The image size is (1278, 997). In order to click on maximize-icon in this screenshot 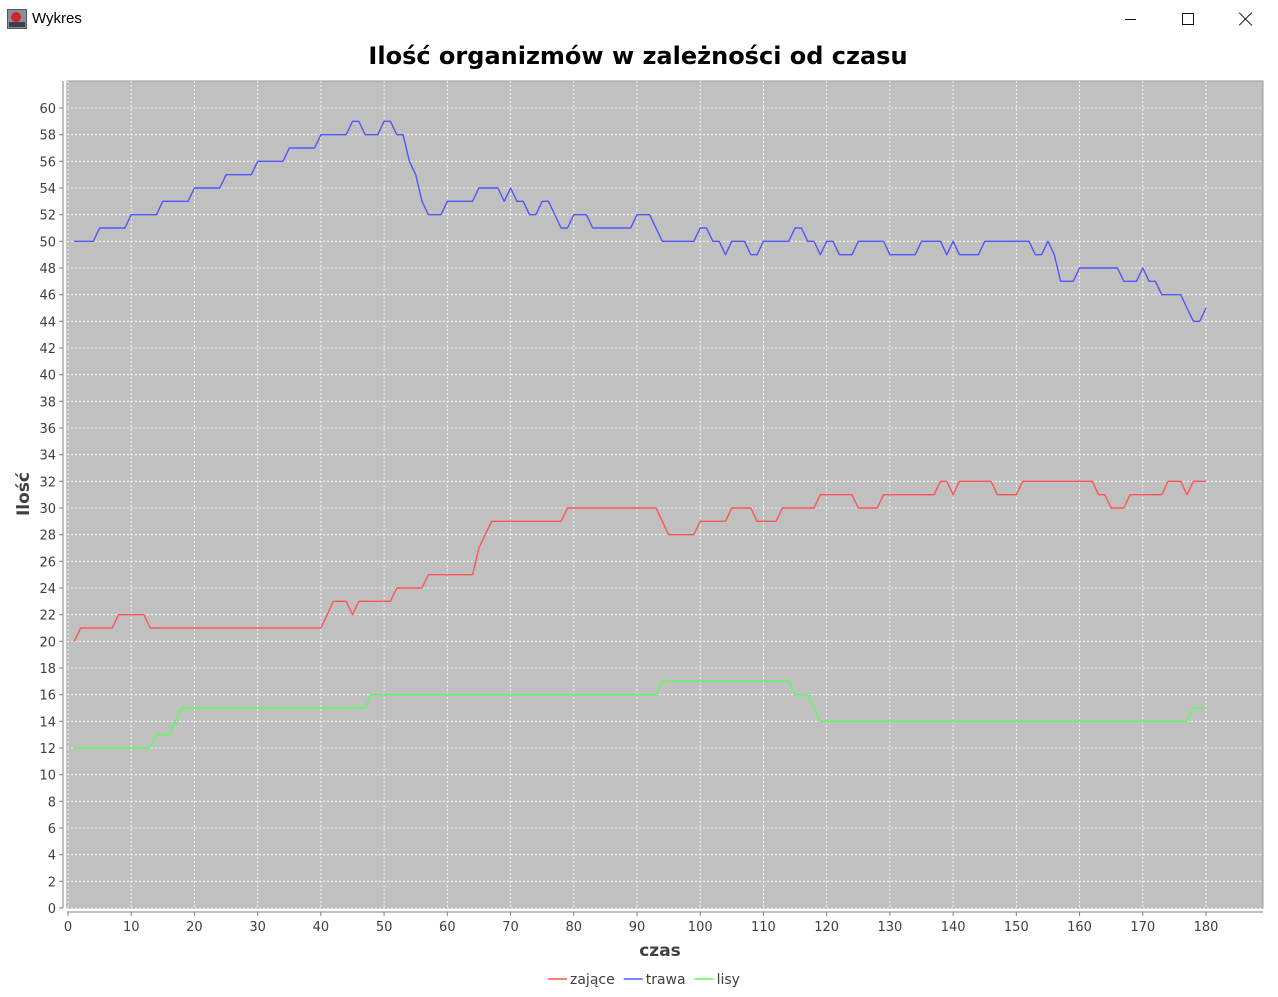, I will do `click(1188, 19)`.